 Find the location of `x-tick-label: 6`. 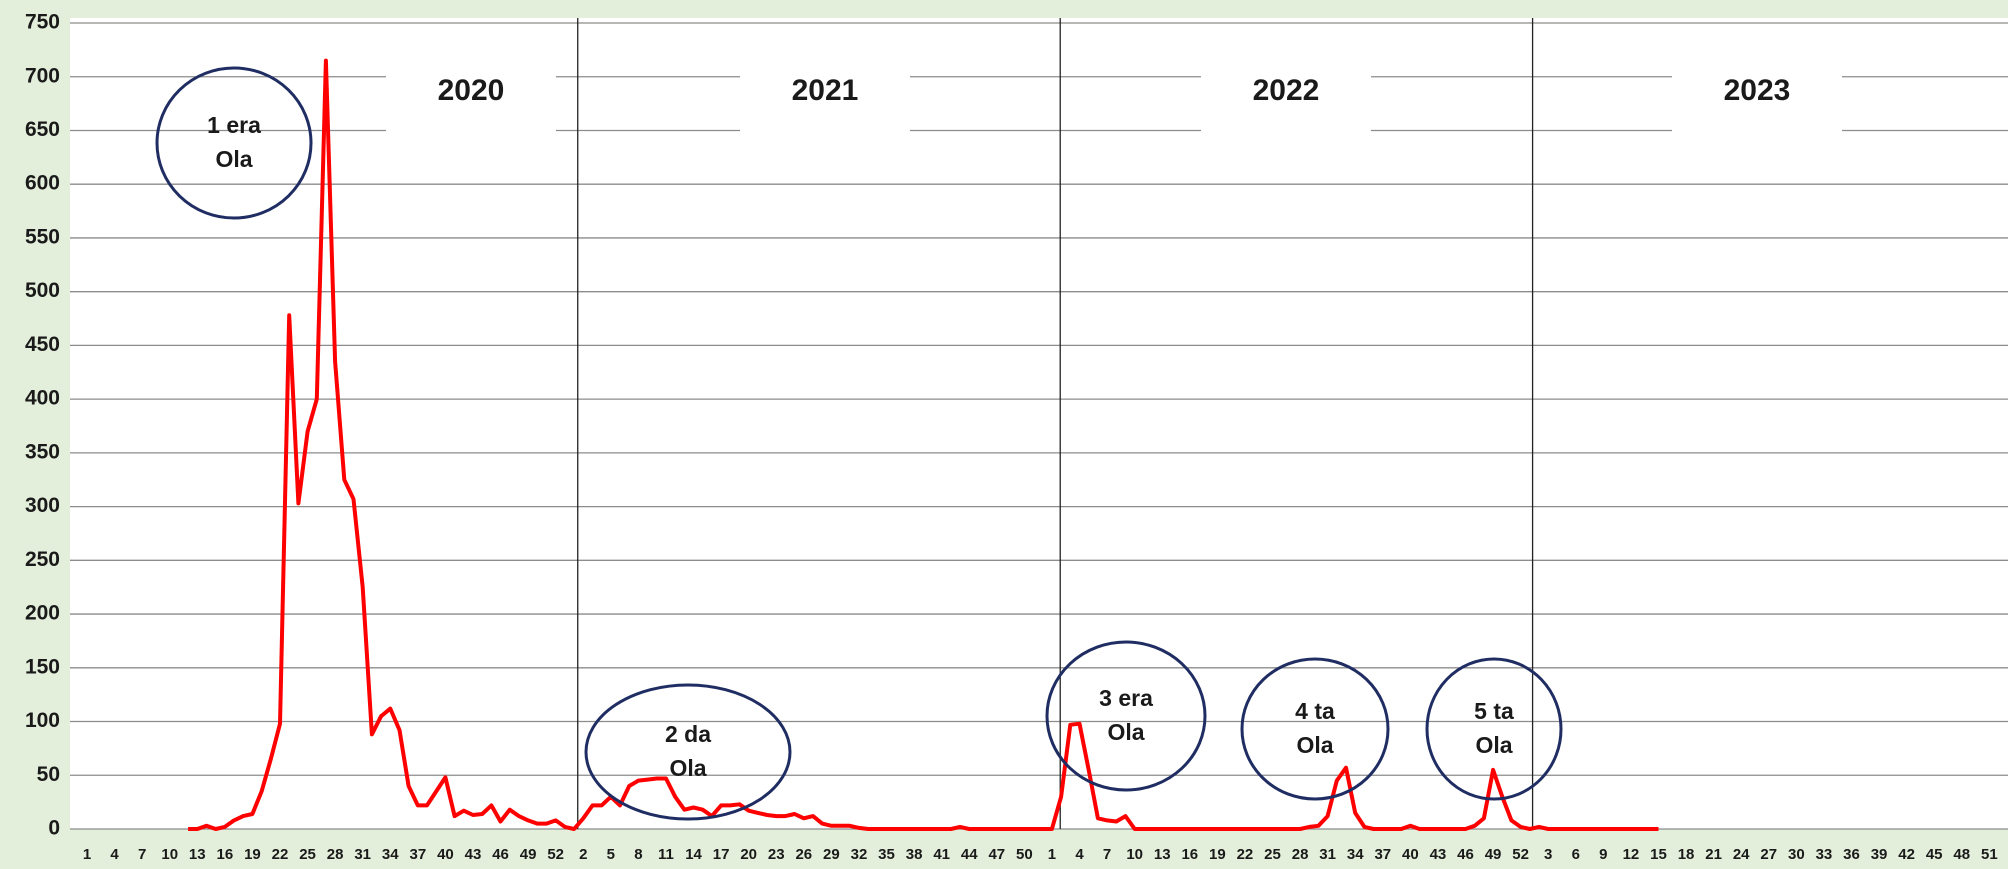

x-tick-label: 6 is located at coordinates (1576, 854).